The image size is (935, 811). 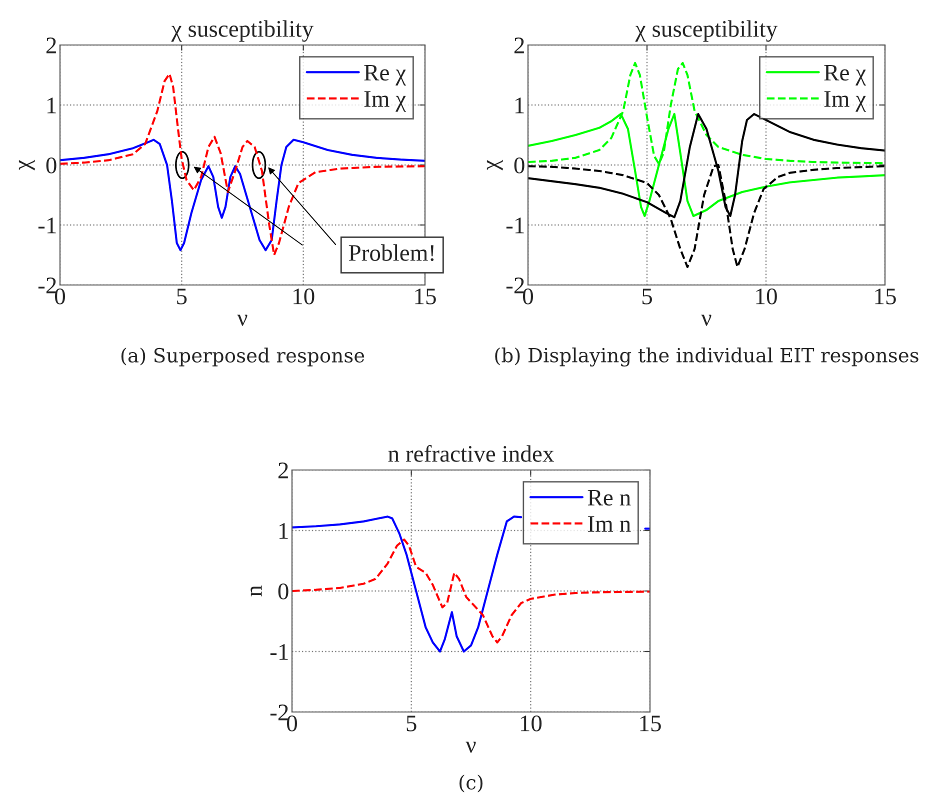 What do you see at coordinates (242, 357) in the screenshot?
I see `text: (a) Superposed response` at bounding box center [242, 357].